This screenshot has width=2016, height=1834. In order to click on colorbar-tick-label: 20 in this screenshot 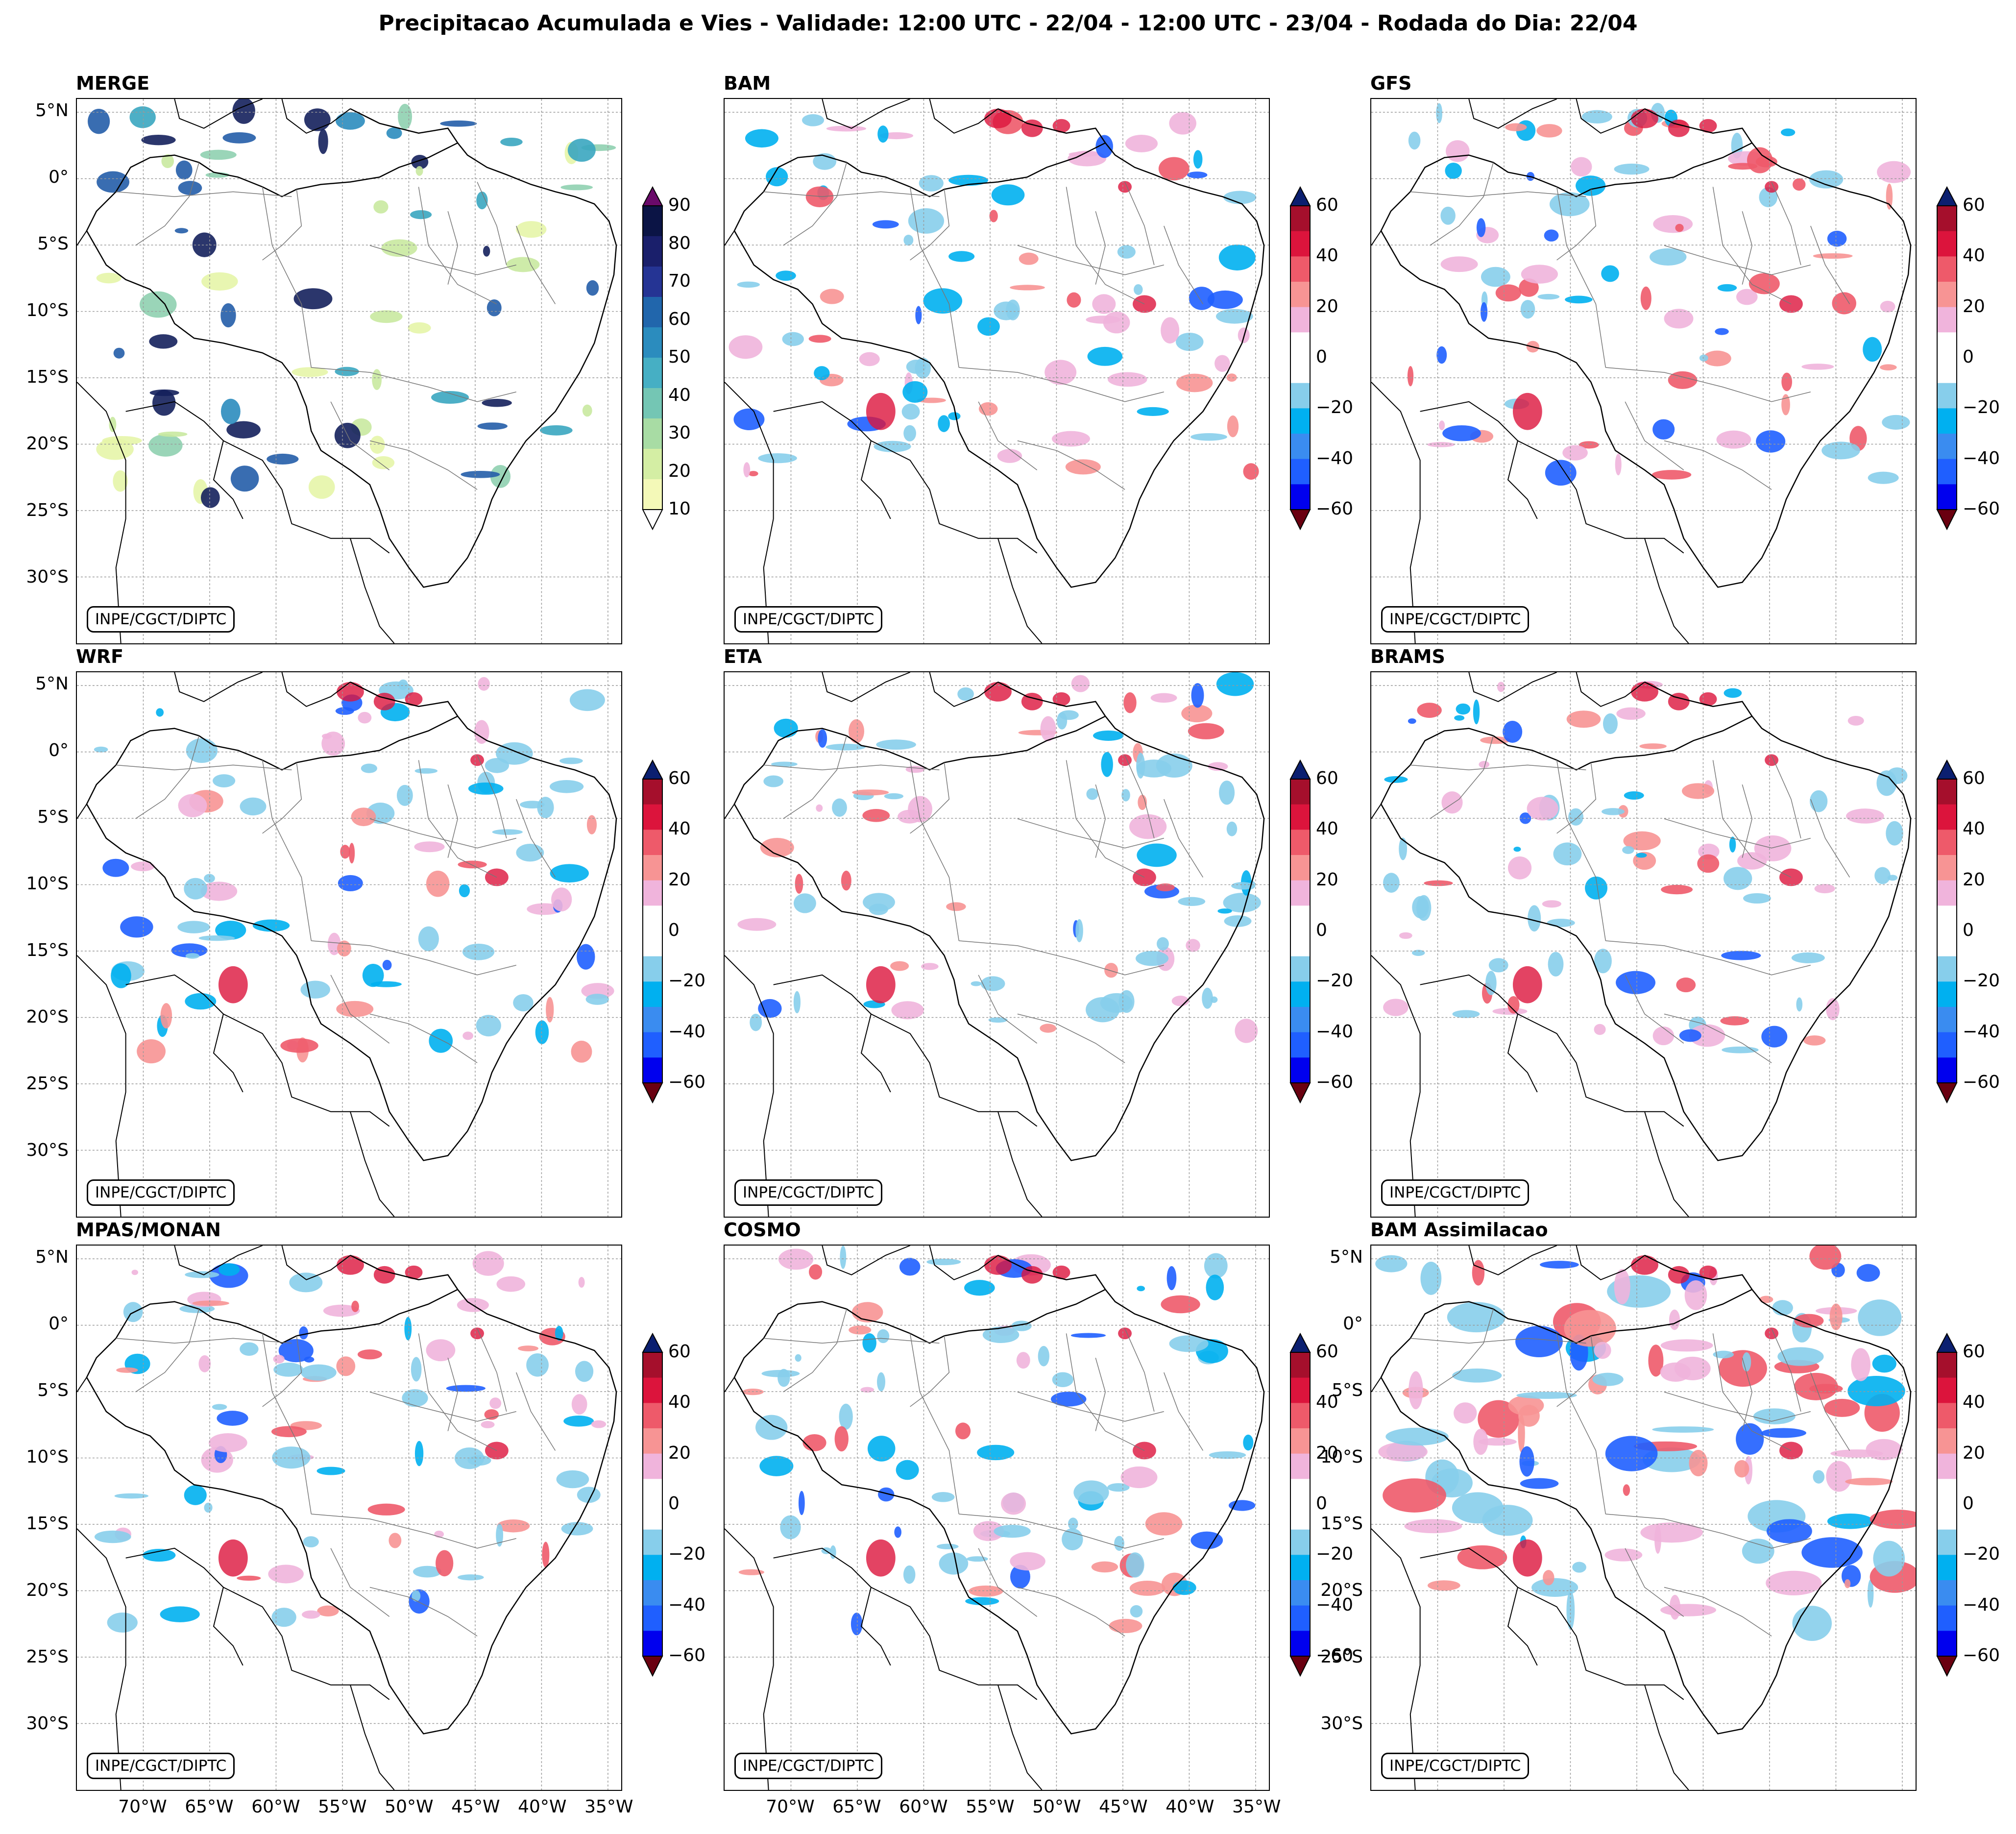, I will do `click(1327, 880)`.